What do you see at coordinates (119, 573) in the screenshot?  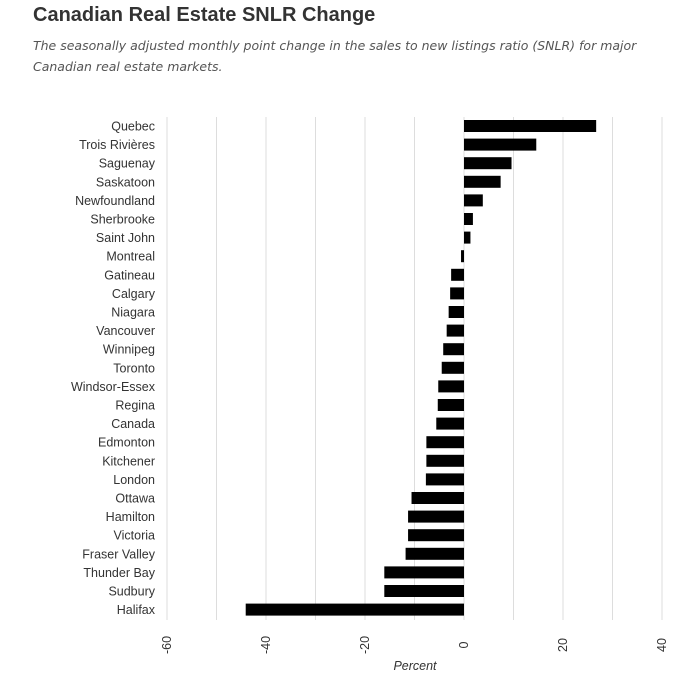 I see `category-label: Thunder Bay` at bounding box center [119, 573].